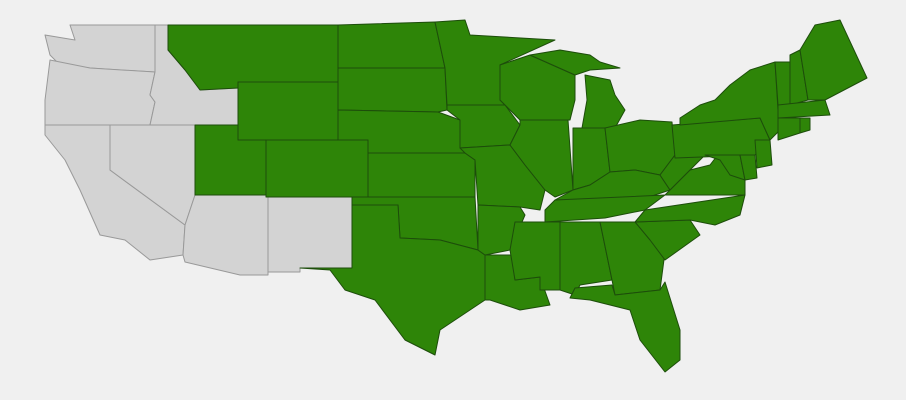 The image size is (906, 400). I want to click on state-co, so click(317, 168).